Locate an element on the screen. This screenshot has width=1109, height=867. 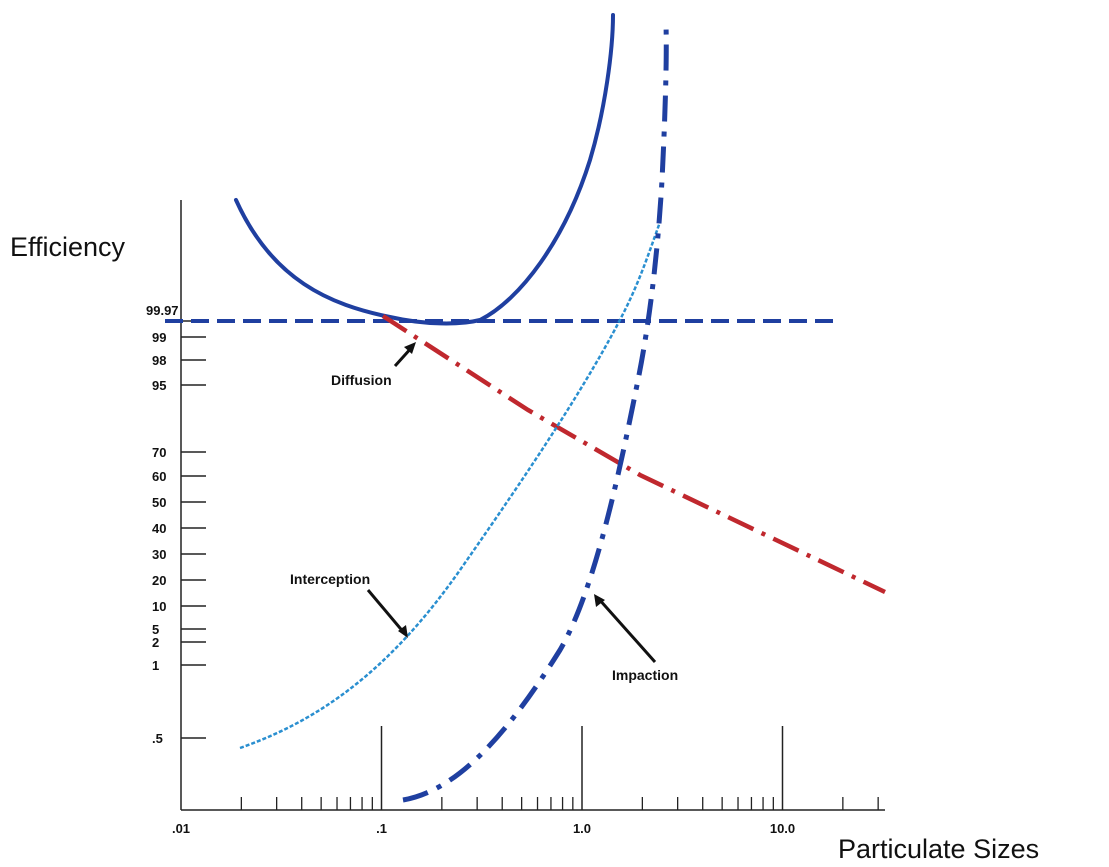
y-tick-label: 95 is located at coordinates (159, 385).